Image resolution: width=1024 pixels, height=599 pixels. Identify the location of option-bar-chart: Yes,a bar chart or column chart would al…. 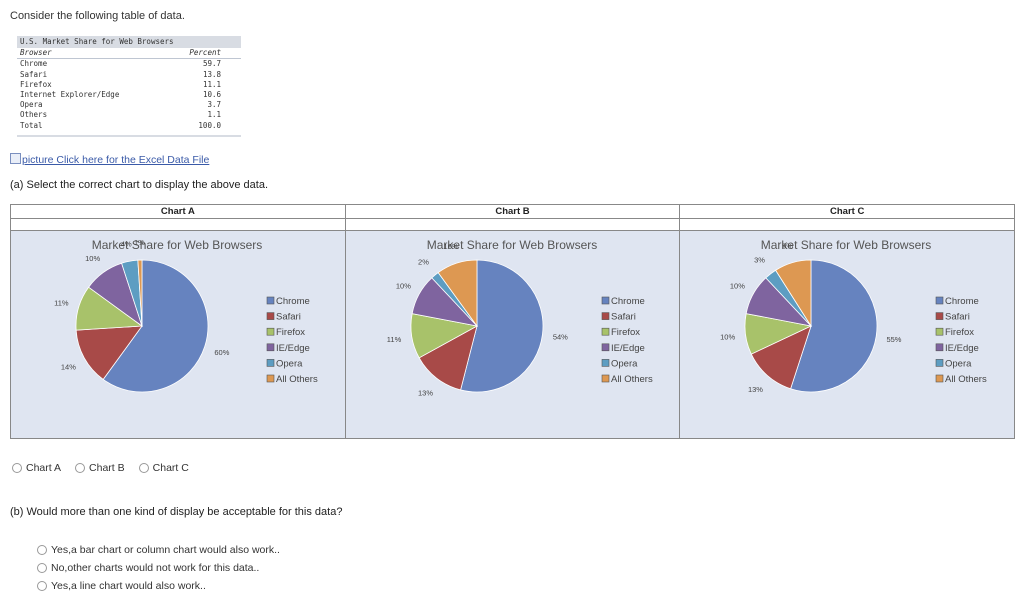
(158, 550).